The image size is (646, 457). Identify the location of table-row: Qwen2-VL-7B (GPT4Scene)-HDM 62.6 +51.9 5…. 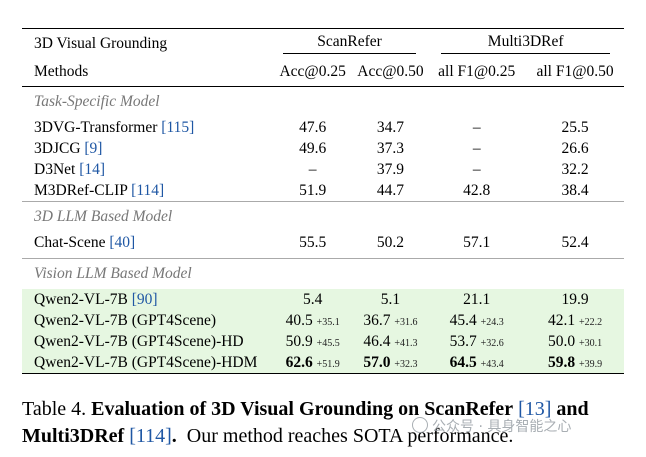
(323, 363).